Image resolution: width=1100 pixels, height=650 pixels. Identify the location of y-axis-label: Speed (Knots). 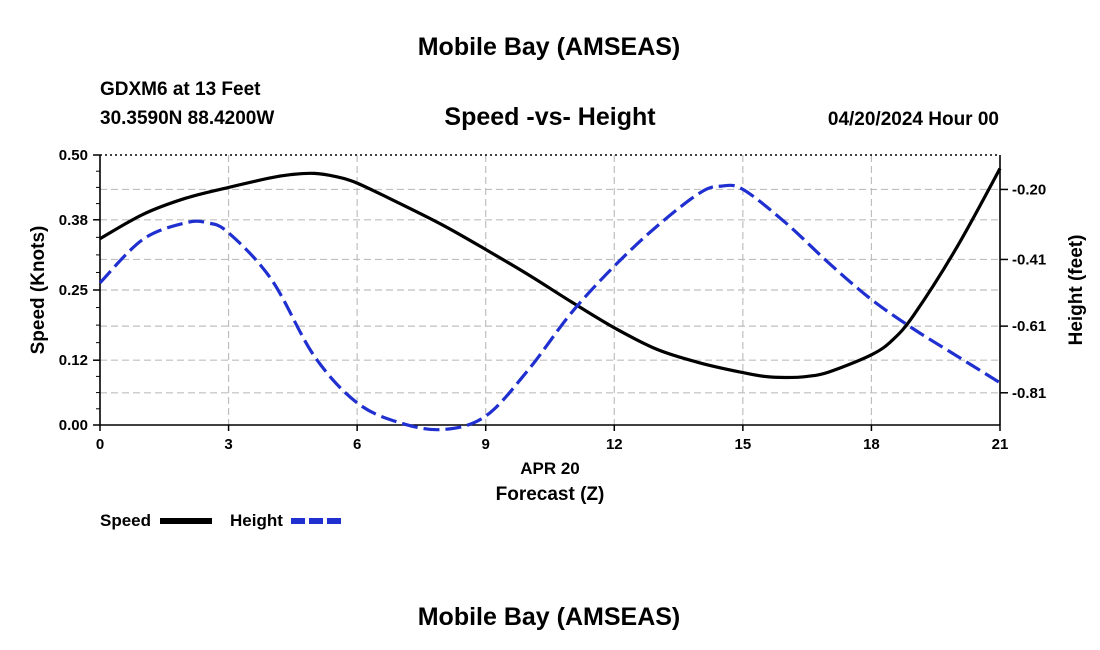
(38, 290).